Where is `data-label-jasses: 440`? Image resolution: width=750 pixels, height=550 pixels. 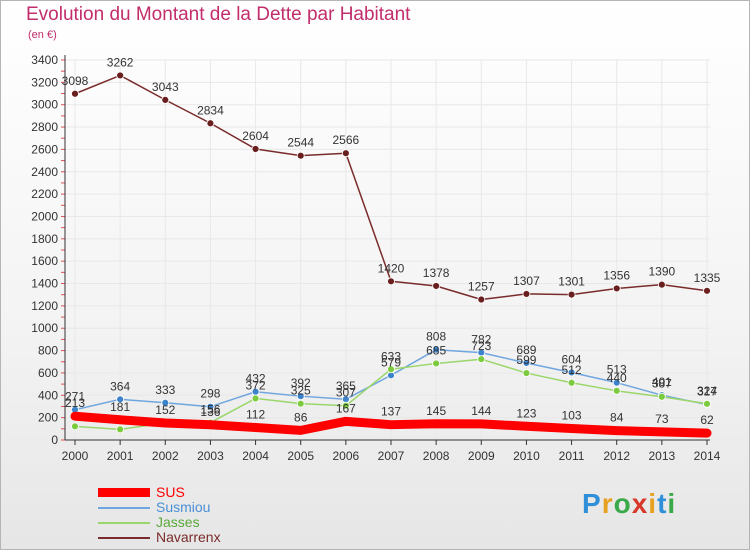 data-label-jasses: 440 is located at coordinates (617, 378).